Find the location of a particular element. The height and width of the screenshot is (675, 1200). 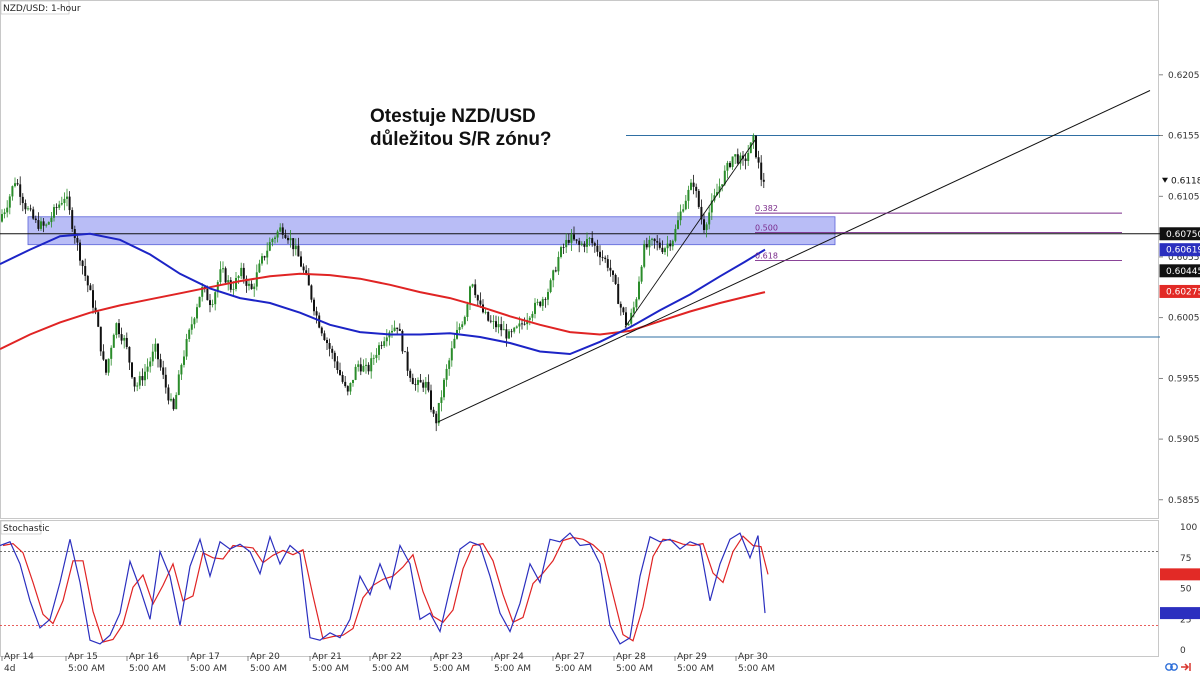

sr-zone-layer is located at coordinates (431, 231).